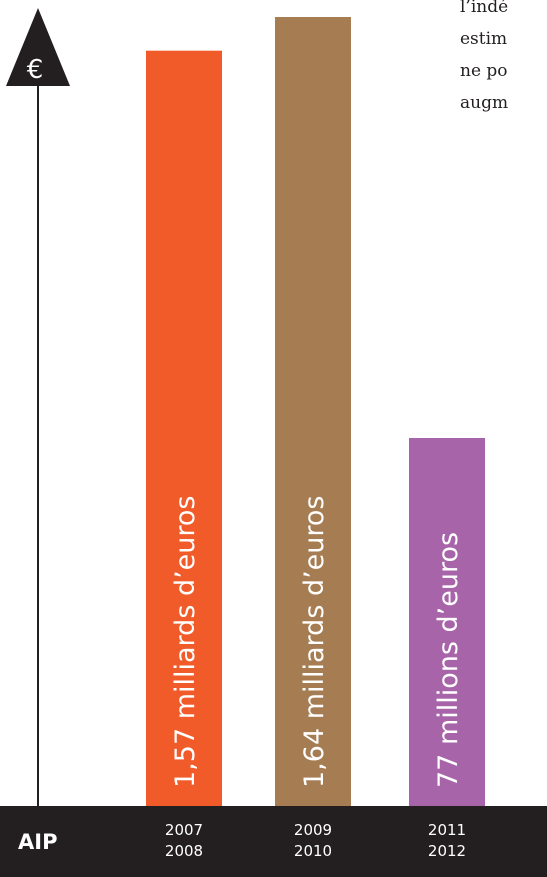 The image size is (547, 877). Describe the element at coordinates (38, 842) in the screenshot. I see `x-axis-label: AIP` at that location.